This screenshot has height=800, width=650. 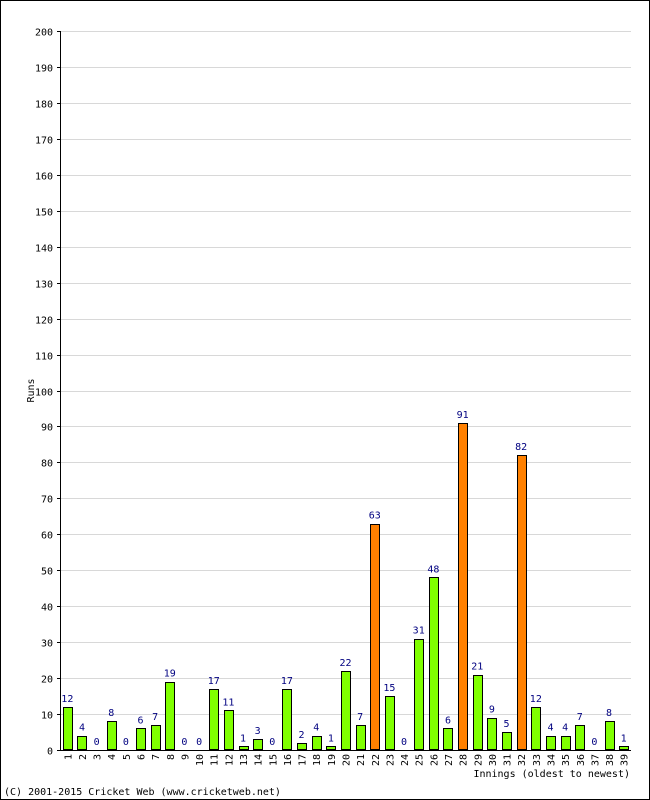 What do you see at coordinates (287, 681) in the screenshot?
I see `value-label-innings-16: 17` at bounding box center [287, 681].